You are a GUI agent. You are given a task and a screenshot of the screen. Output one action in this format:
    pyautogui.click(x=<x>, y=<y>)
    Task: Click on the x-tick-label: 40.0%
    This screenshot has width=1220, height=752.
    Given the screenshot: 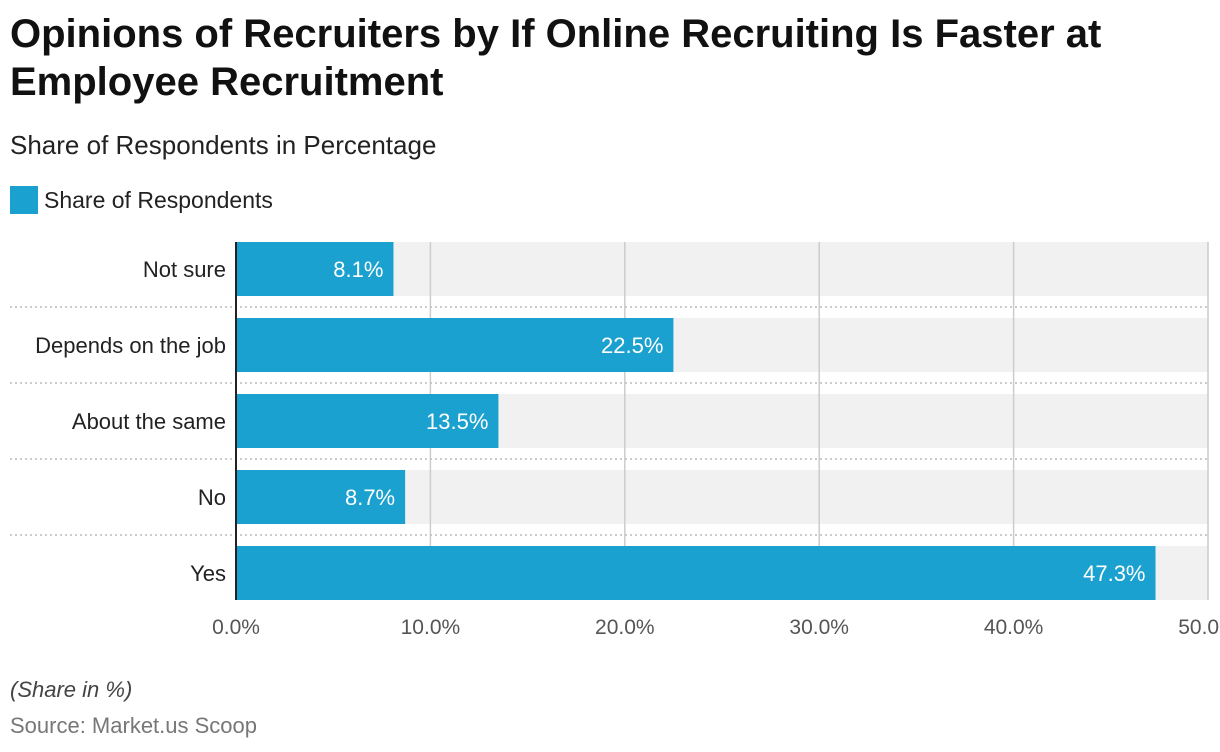 What is the action you would take?
    pyautogui.click(x=1014, y=627)
    